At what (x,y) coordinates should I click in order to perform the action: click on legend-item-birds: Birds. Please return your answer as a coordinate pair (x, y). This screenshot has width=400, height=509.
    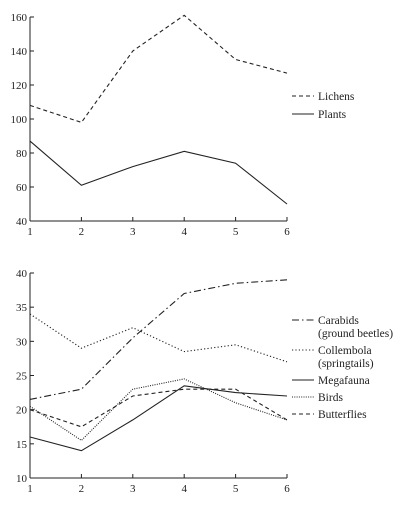
    Looking at the image, I should click on (317, 398).